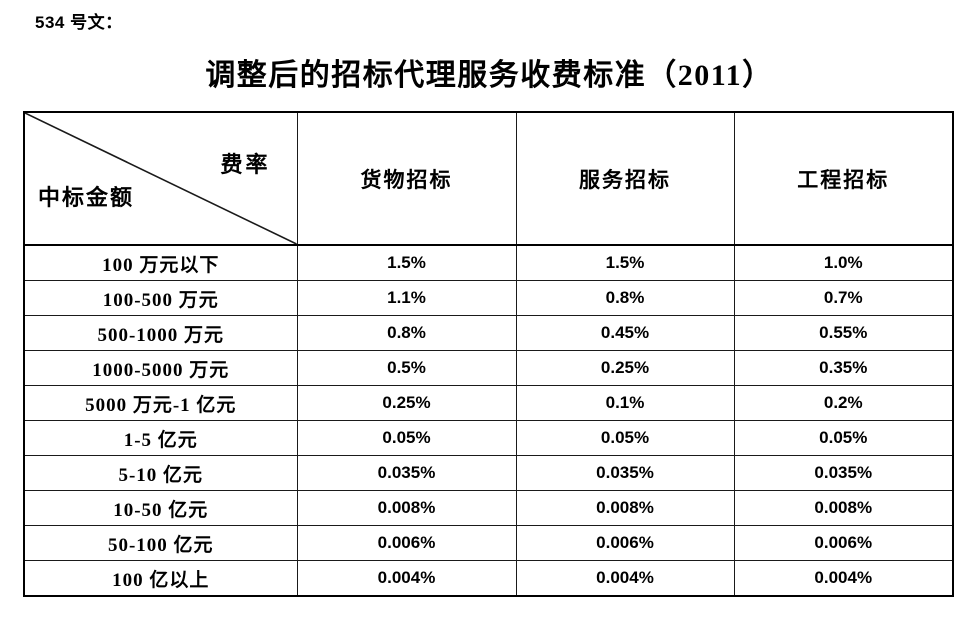  I want to click on rate-cell: 1.0%, so click(843, 262).